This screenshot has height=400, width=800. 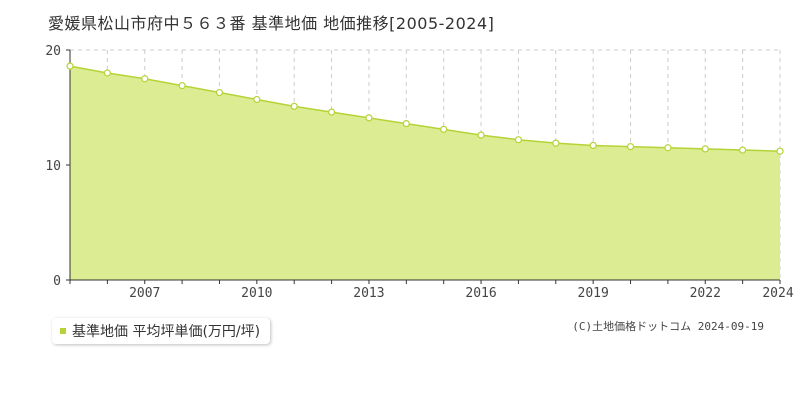 What do you see at coordinates (368, 293) in the screenshot?
I see `x-tick-label: 2013` at bounding box center [368, 293].